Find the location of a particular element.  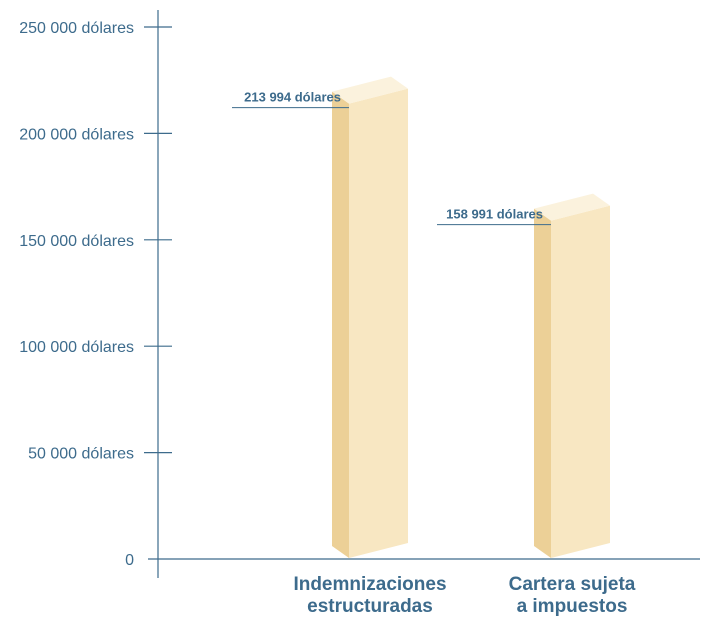

category-label: Cartera sujeta a impuestos is located at coordinates (572, 595).